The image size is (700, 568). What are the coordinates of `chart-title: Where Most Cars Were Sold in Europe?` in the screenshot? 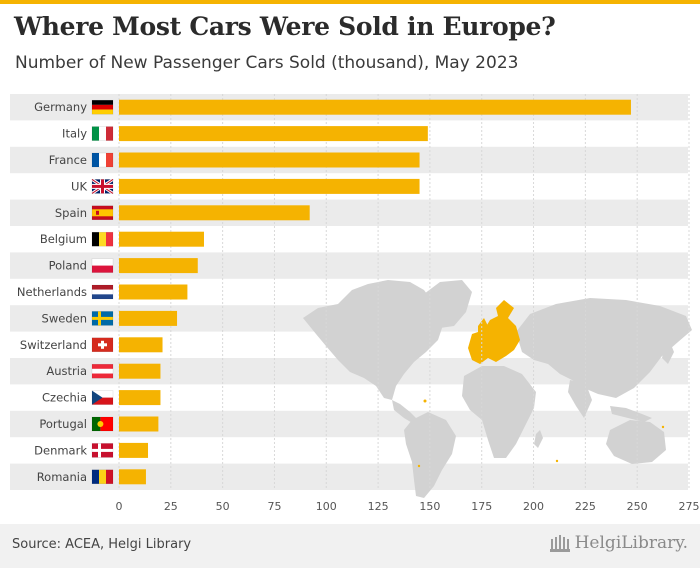 It's located at (285, 26).